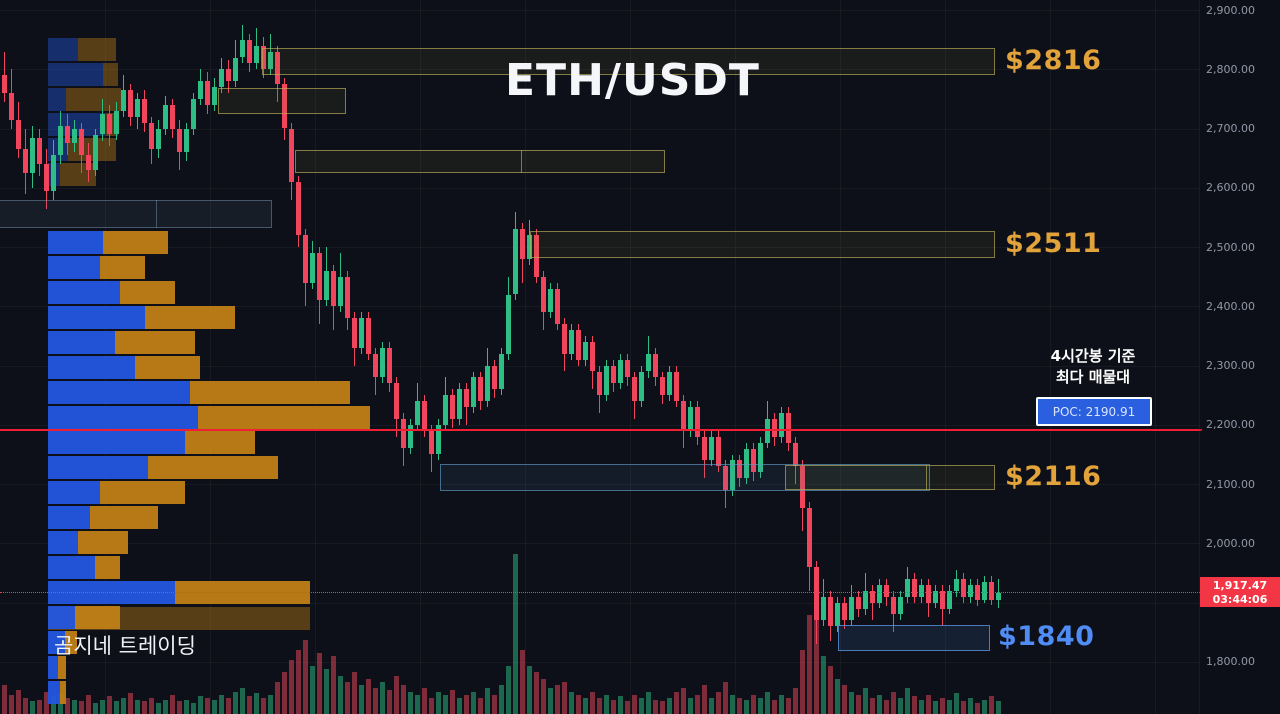 Image resolution: width=1280 pixels, height=714 pixels. I want to click on axis-price-label: 2,700.00, so click(1230, 129).